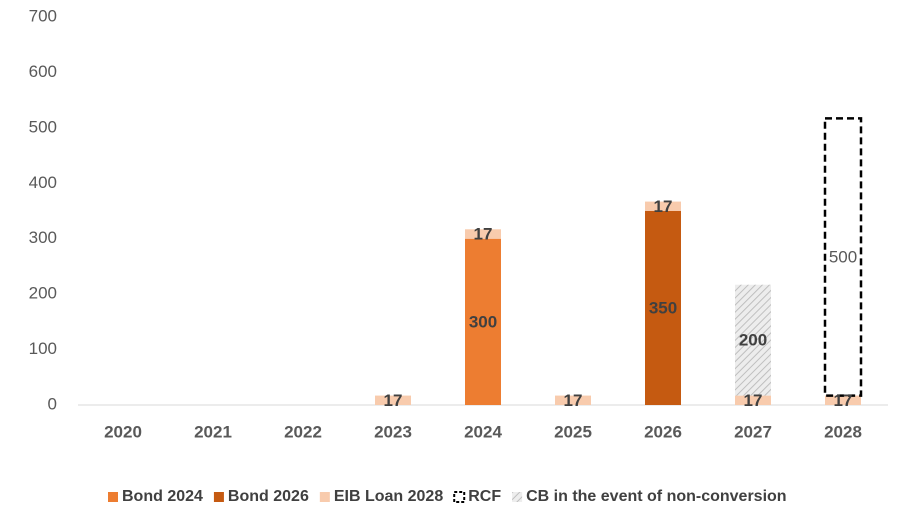 This screenshot has height=508, width=899. What do you see at coordinates (162, 496) in the screenshot?
I see `legend-label: Bond 2024` at bounding box center [162, 496].